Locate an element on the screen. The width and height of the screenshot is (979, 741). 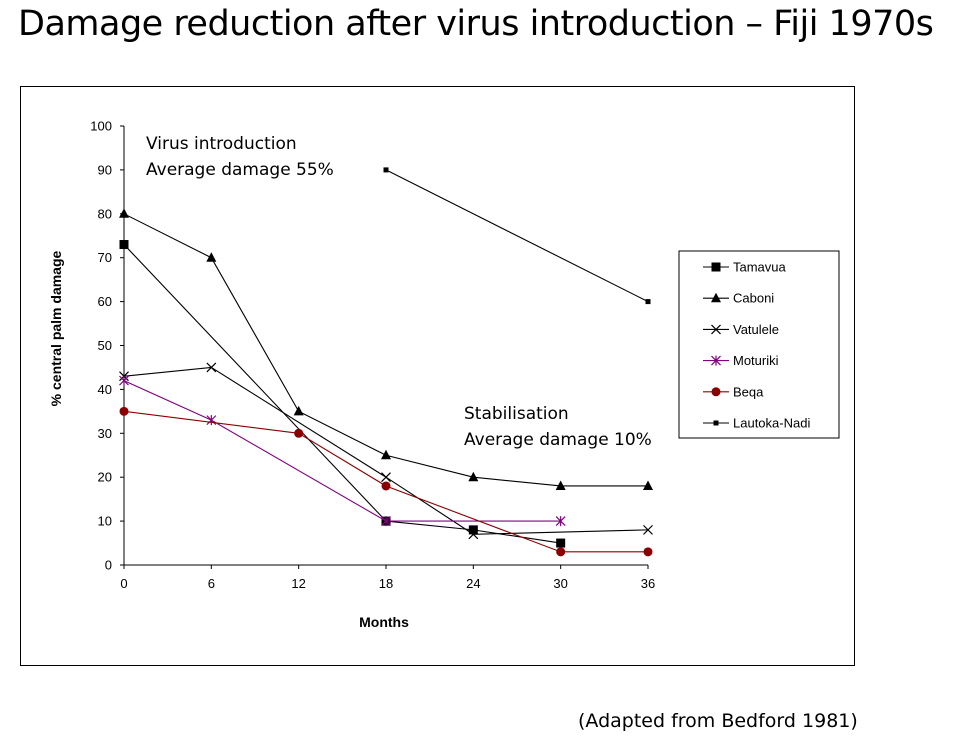
legend-item-caboni: Caboni is located at coordinates (738, 298).